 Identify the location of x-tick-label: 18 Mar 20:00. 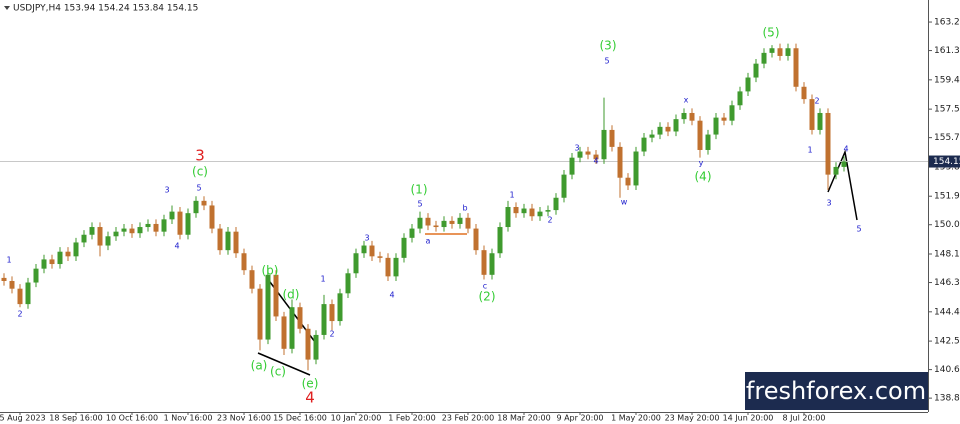
(523, 418).